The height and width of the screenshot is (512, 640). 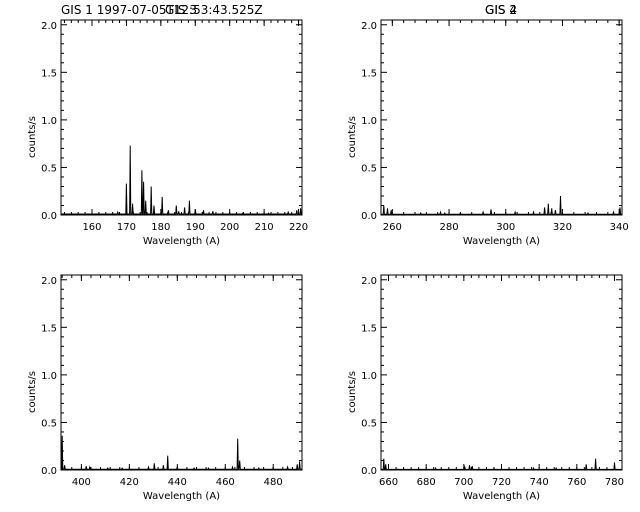 I want to click on chart-title: GIS 4, so click(x=501, y=10).